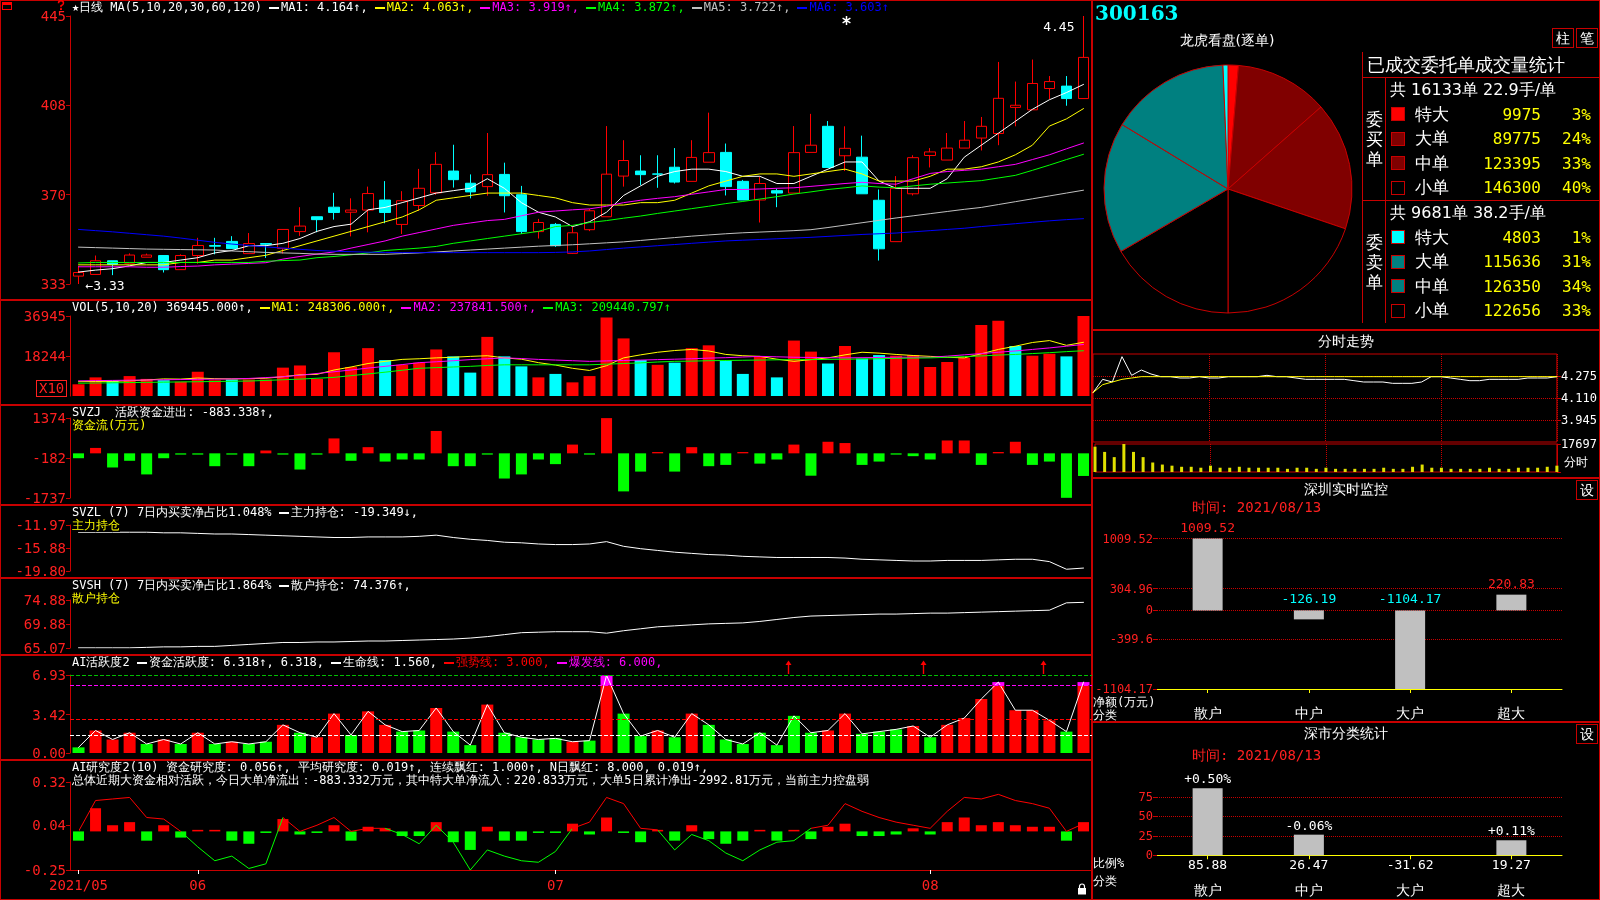  Describe the element at coordinates (49, 753) in the screenshot. I see `y-tick-label: 0.00` at that location.